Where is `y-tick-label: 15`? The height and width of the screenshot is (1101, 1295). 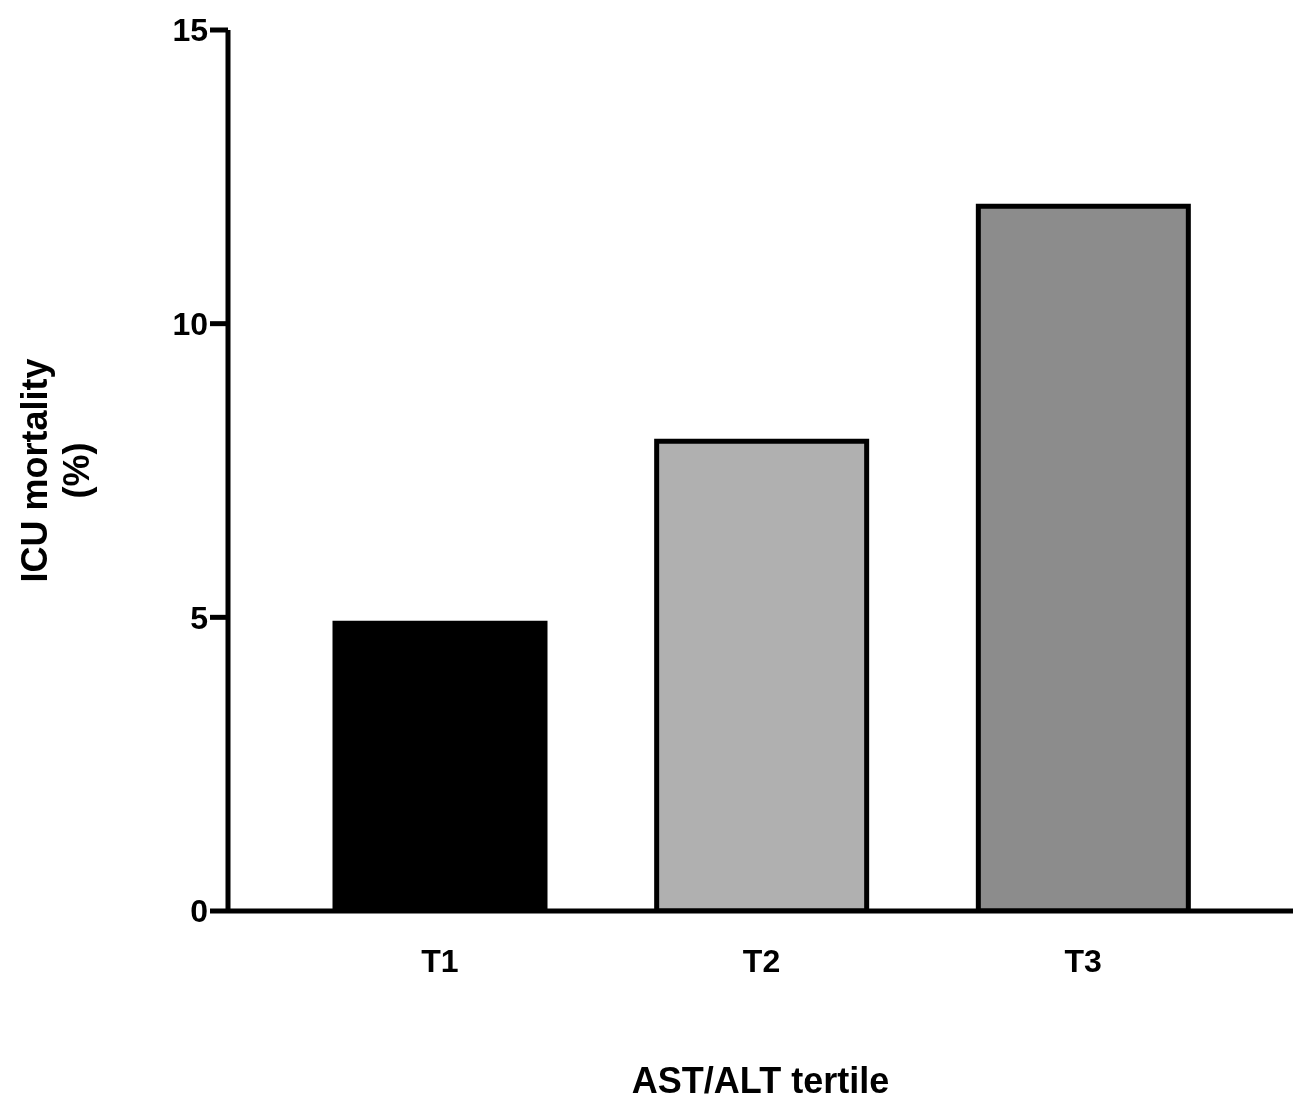
y-tick-label: 15 is located at coordinates (190, 30).